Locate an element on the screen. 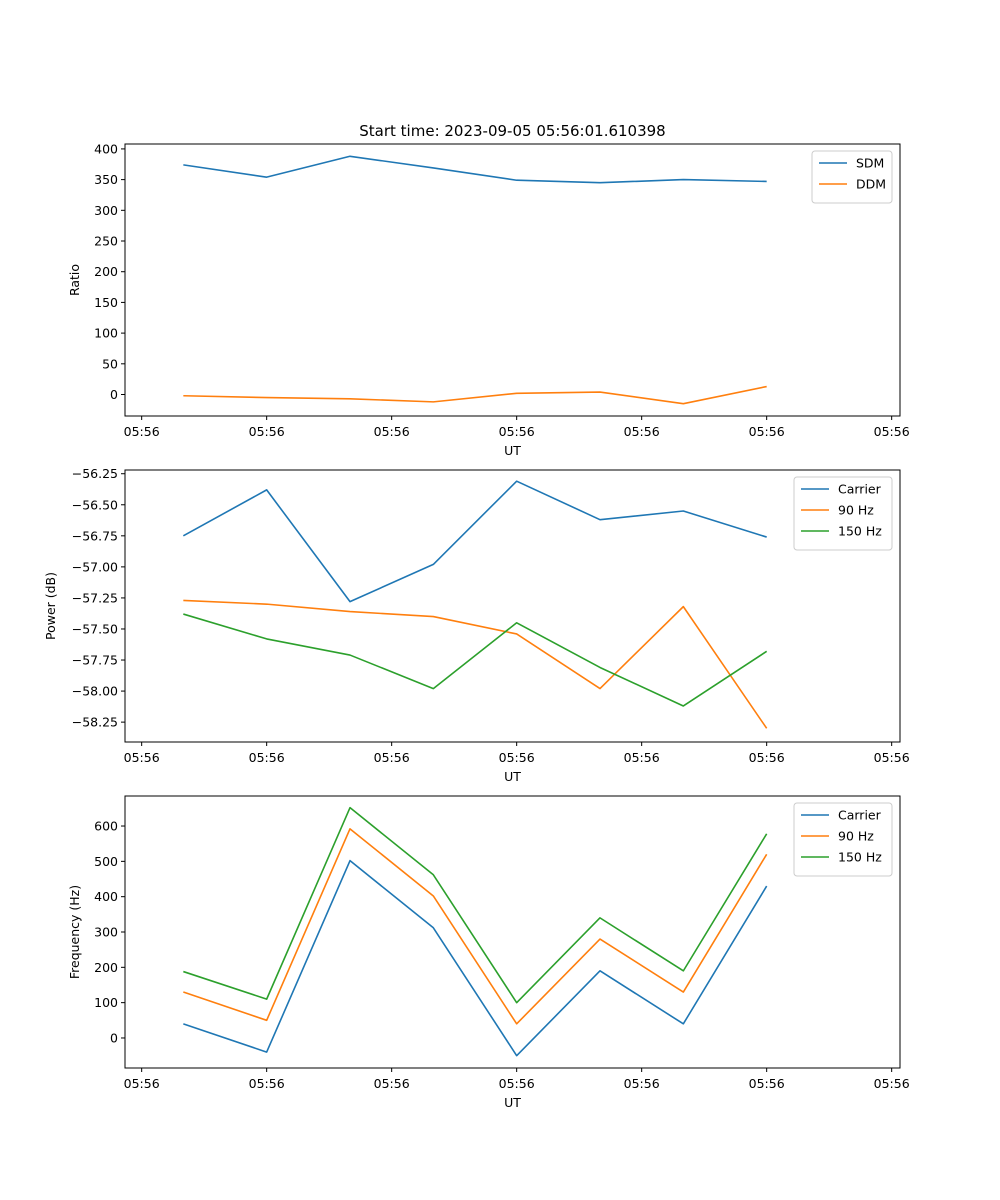  y-tick-label: 250 is located at coordinates (106, 241).